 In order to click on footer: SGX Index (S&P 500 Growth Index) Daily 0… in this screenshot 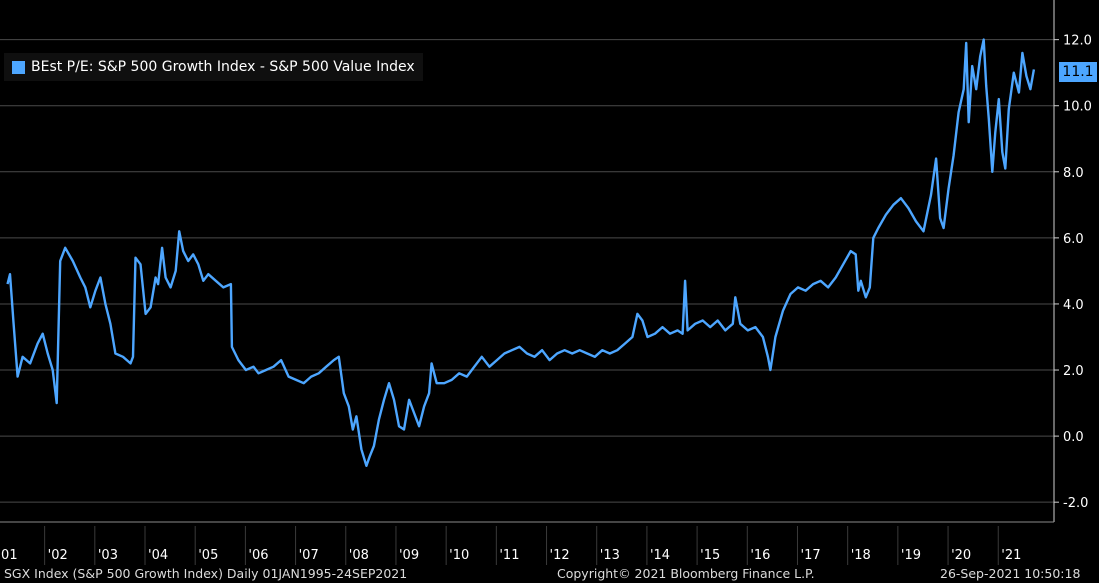, I will do `click(549, 574)`.